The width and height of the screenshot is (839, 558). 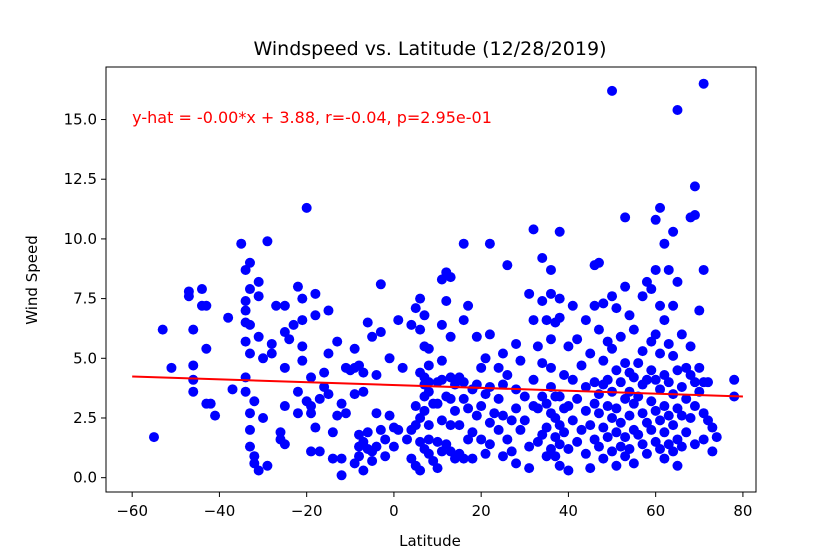 I want to click on x-tick-label: 0, so click(x=394, y=511).